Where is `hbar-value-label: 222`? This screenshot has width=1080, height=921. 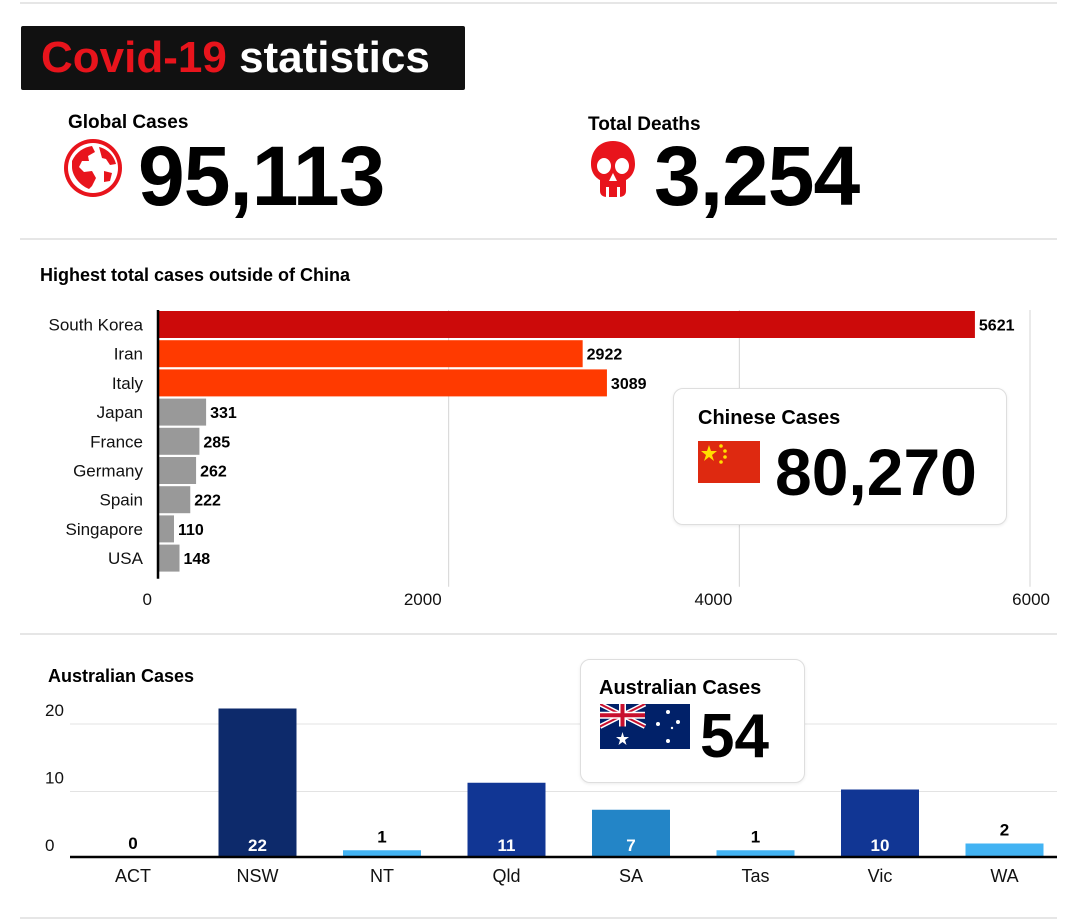
hbar-value-label: 222 is located at coordinates (207, 501).